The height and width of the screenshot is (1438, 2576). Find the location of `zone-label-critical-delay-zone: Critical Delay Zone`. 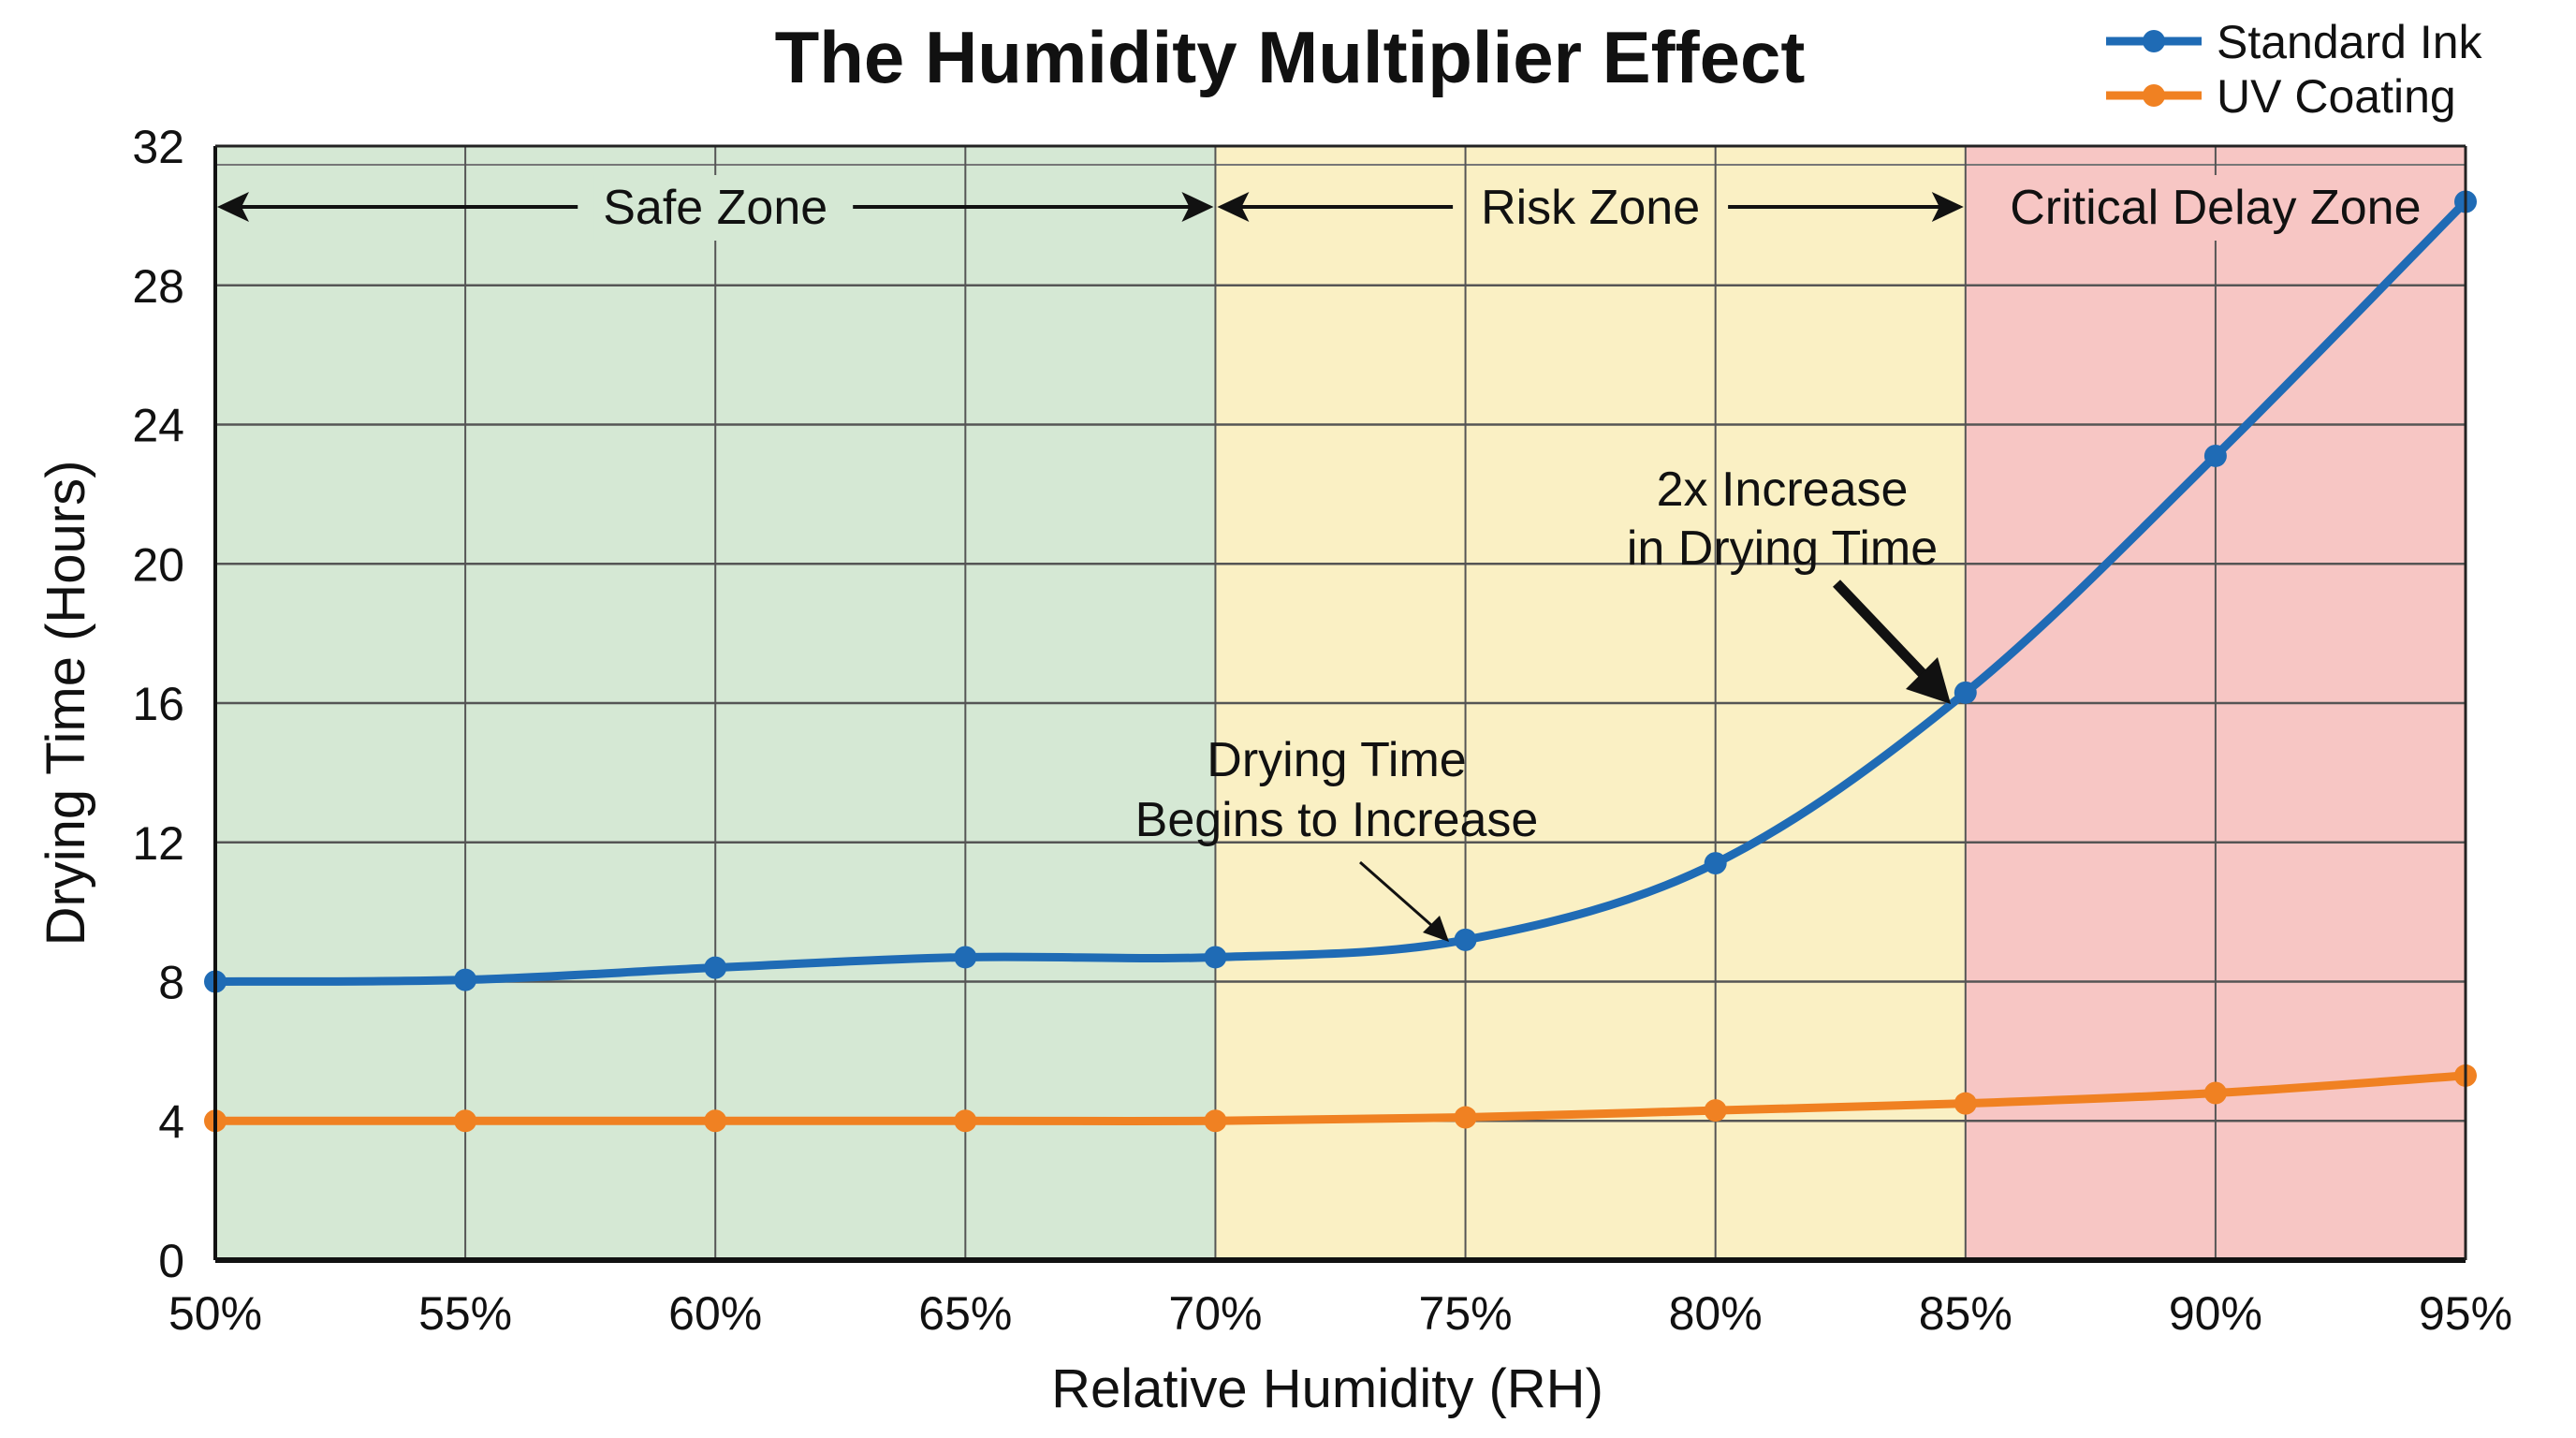

zone-label-critical-delay-zone: Critical Delay Zone is located at coordinates (2215, 208).